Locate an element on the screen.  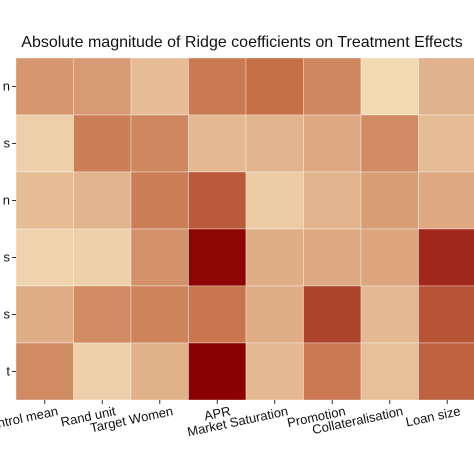
x-tick-label: APR is located at coordinates (217, 413).